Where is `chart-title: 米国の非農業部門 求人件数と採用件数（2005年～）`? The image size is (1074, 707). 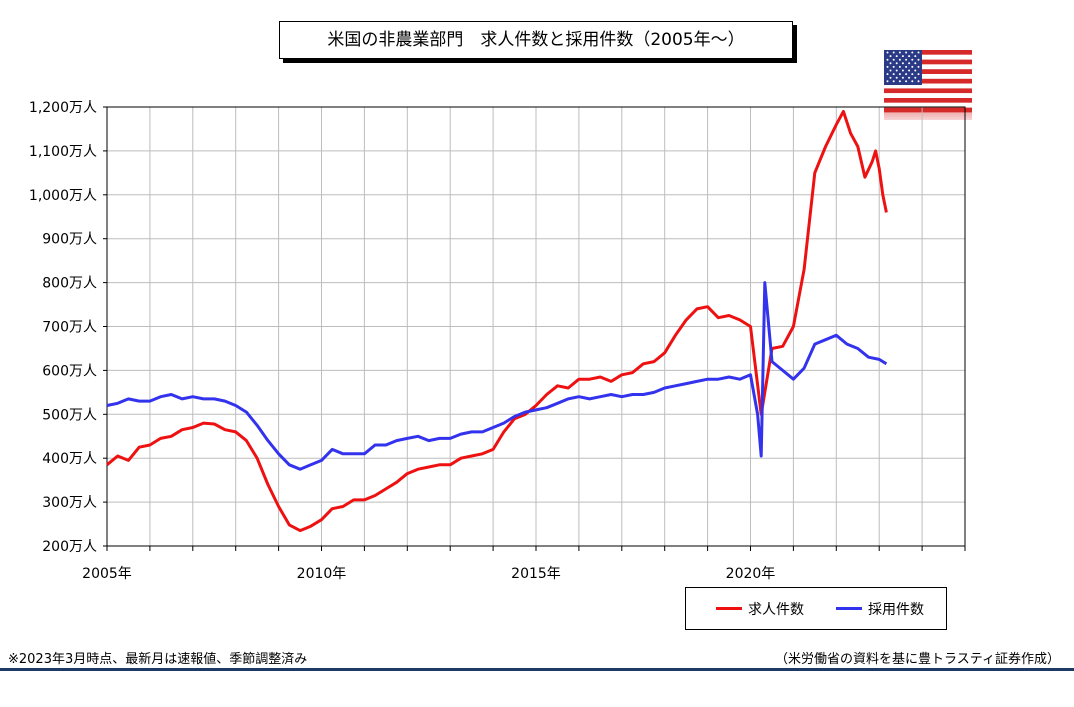
chart-title: 米国の非農業部門 求人件数と採用件数（2005年～） is located at coordinates (536, 40).